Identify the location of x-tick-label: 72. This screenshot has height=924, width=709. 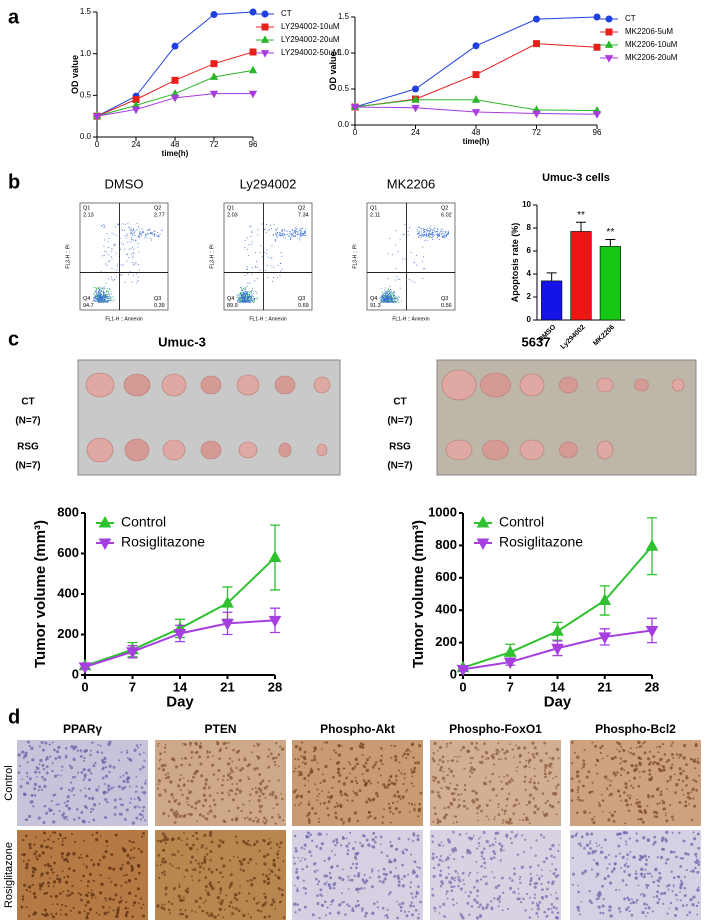
(536, 132).